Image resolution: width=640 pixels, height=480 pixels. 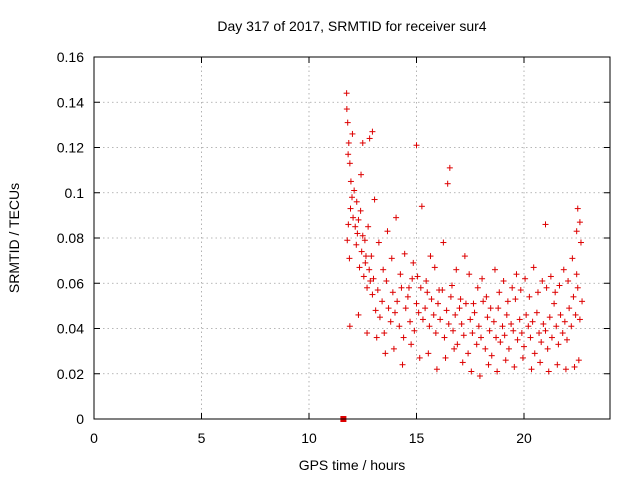 What do you see at coordinates (70, 57) in the screenshot?
I see `y-tick-label: 0.16` at bounding box center [70, 57].